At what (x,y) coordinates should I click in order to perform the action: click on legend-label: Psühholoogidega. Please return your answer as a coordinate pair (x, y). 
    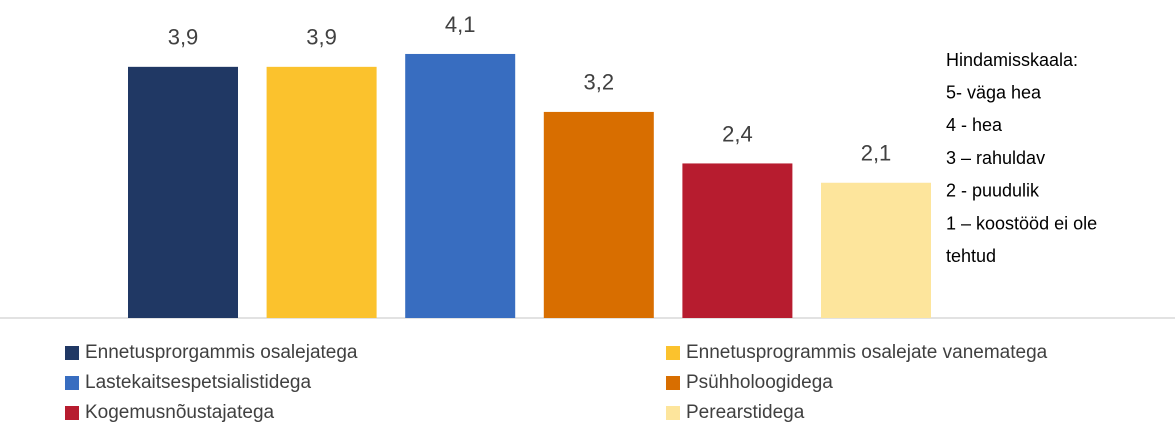
    Looking at the image, I should click on (759, 382).